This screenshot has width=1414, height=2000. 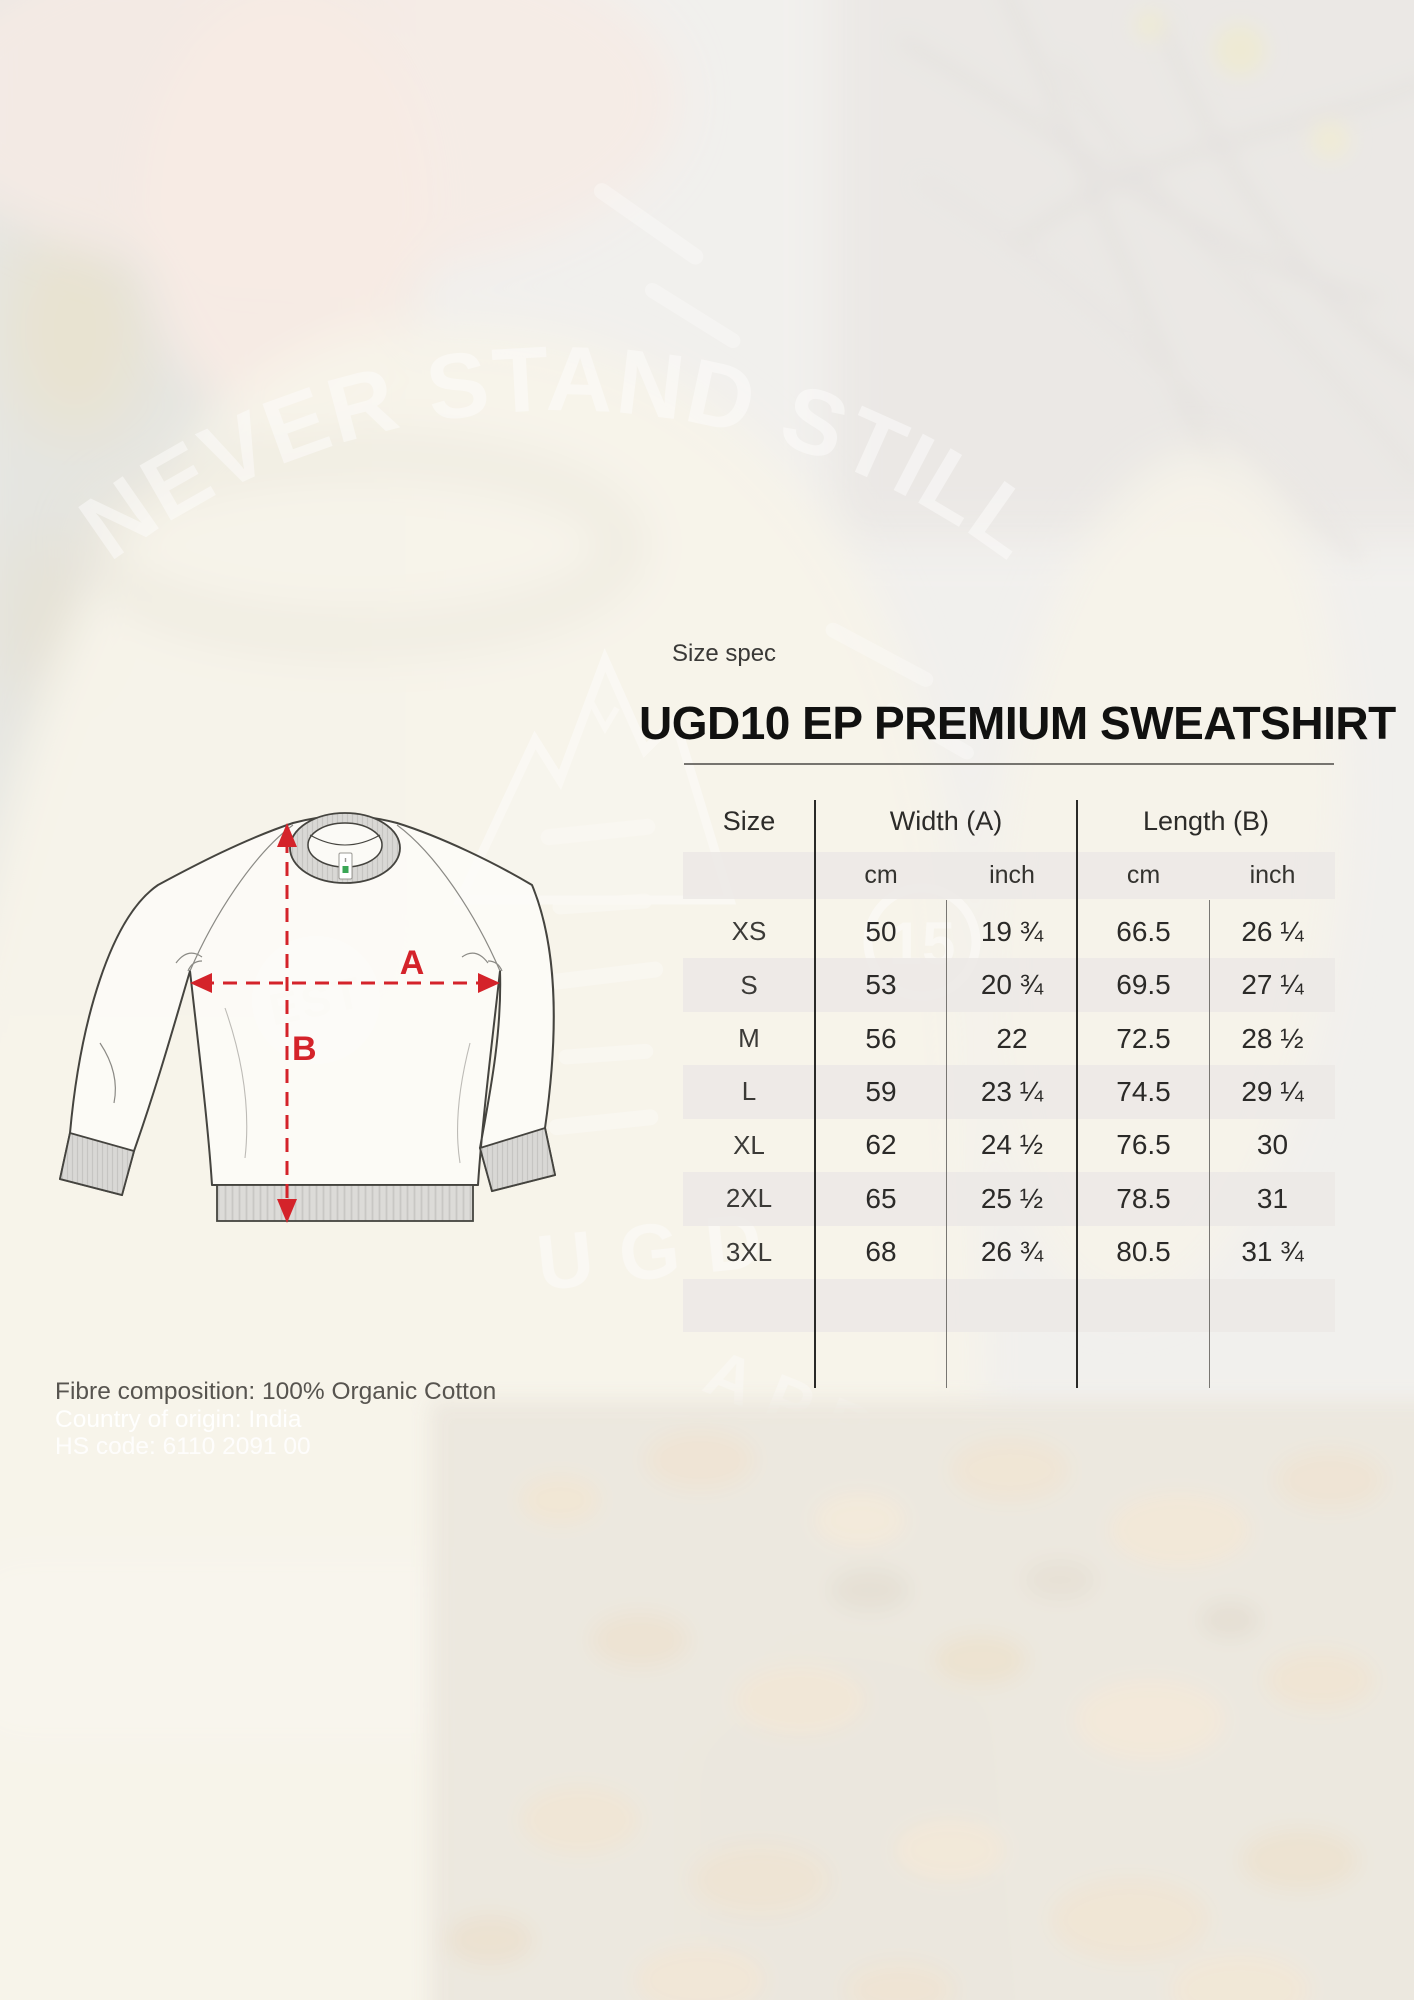 What do you see at coordinates (749, 931) in the screenshot?
I see `cell-size: XS` at bounding box center [749, 931].